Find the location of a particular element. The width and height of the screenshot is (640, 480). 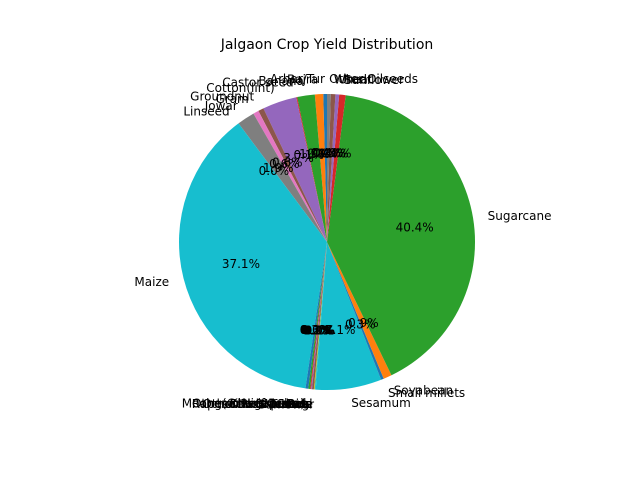

slice-label-safflower: Safflower is located at coordinates (286, 404).